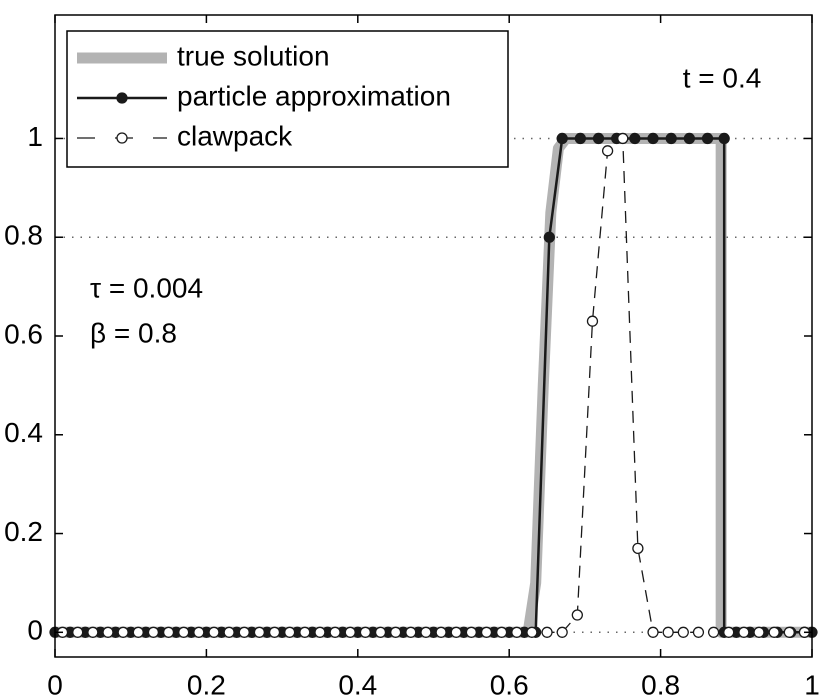  Describe the element at coordinates (23, 432) in the screenshot. I see `y-tick-label: 0.4` at that location.